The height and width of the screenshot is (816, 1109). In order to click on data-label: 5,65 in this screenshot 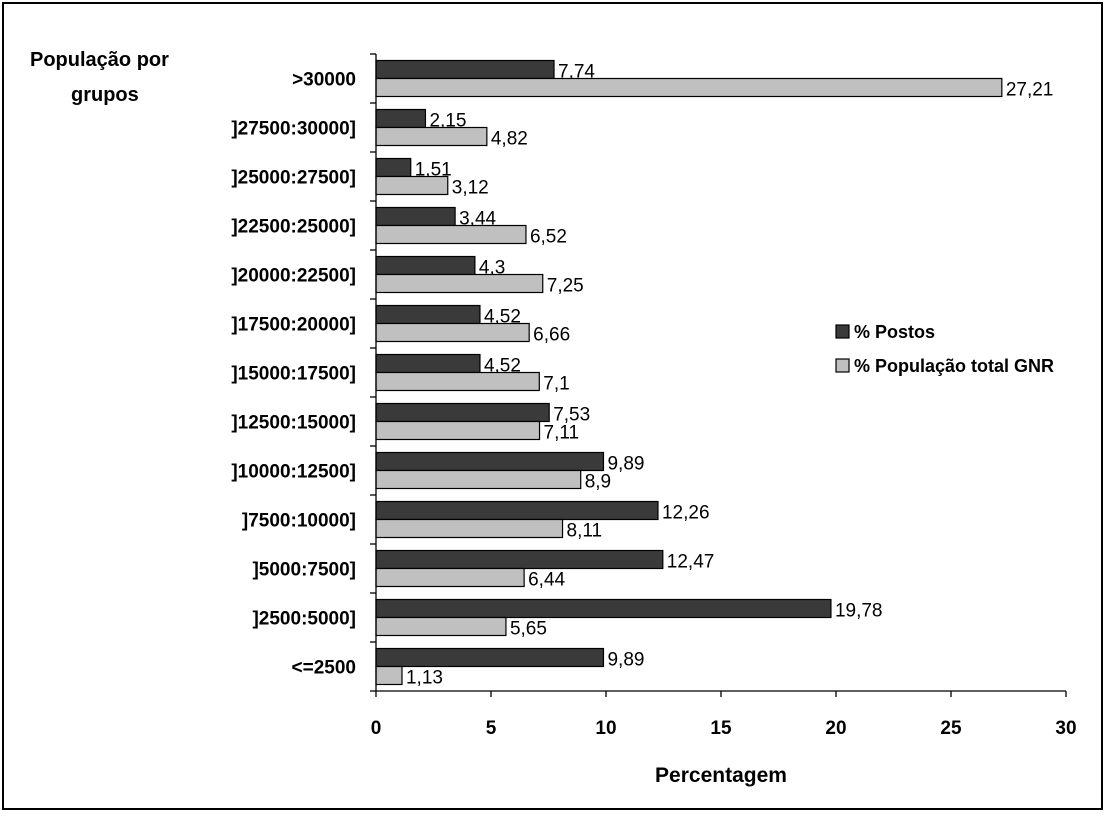, I will do `click(528, 629)`.